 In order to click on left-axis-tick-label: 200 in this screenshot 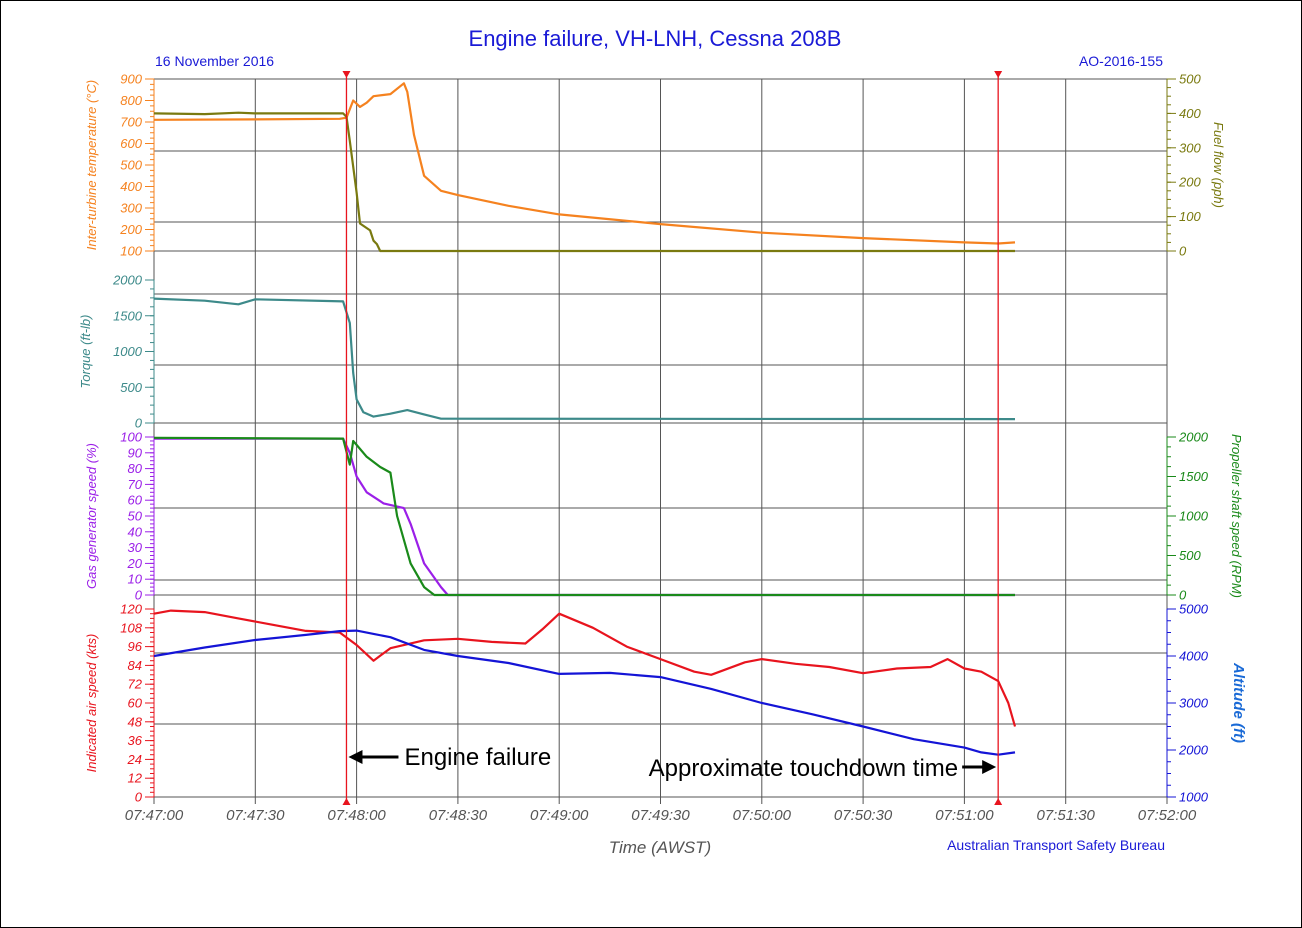, I will do `click(130, 229)`.